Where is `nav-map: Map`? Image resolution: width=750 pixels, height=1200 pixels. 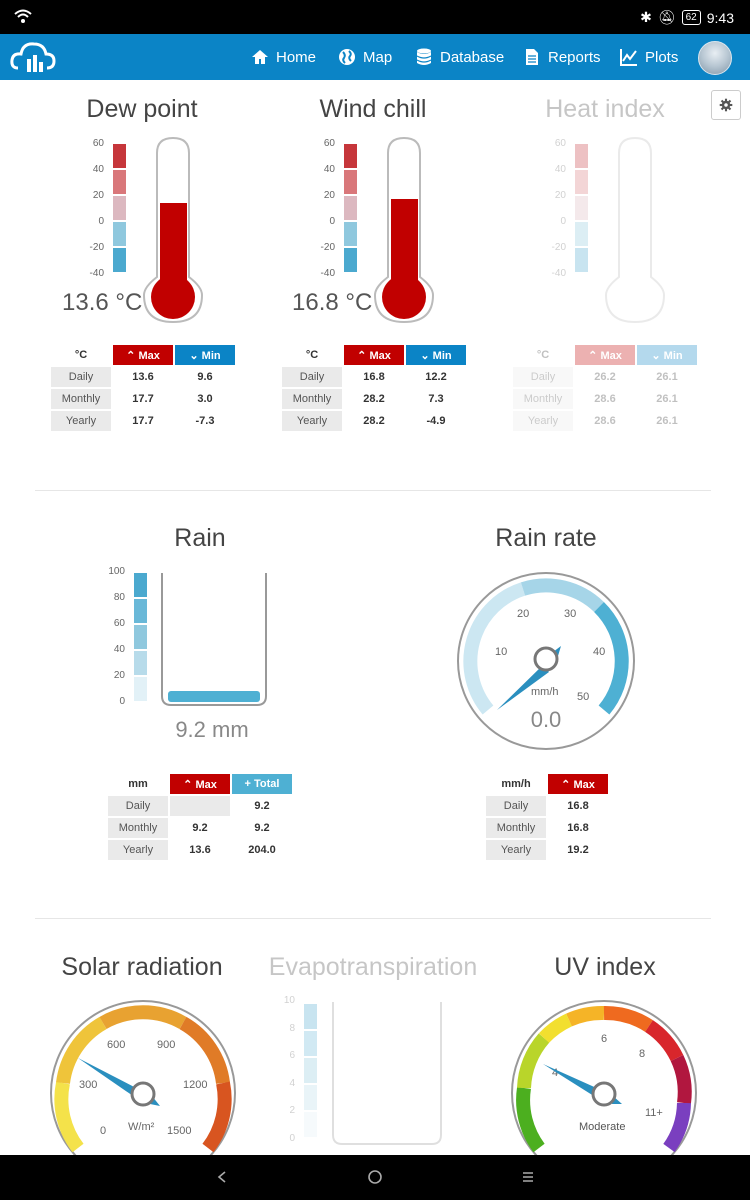
nav-map: Map is located at coordinates (364, 57).